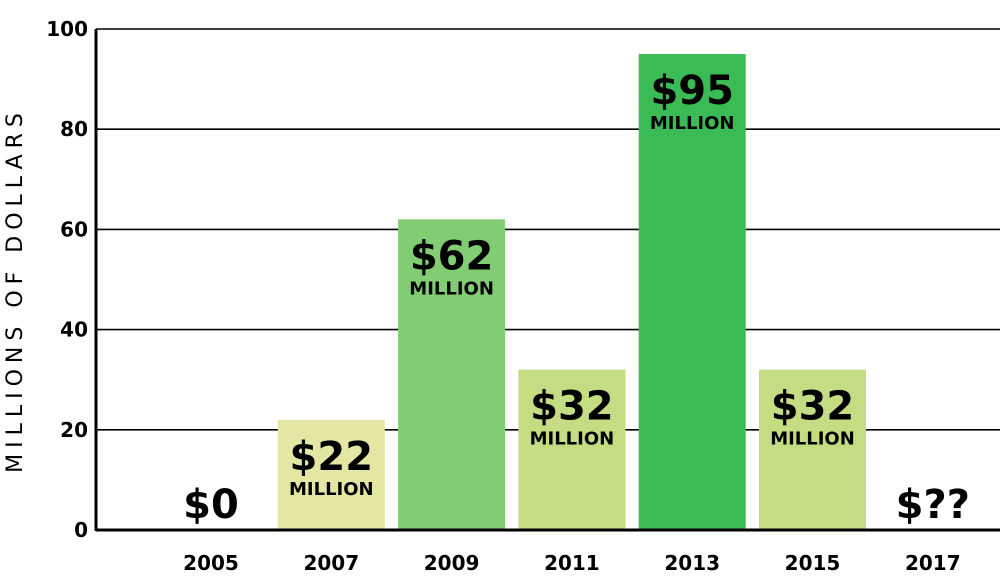  Describe the element at coordinates (74, 330) in the screenshot. I see `y-tick-label: 40` at that location.